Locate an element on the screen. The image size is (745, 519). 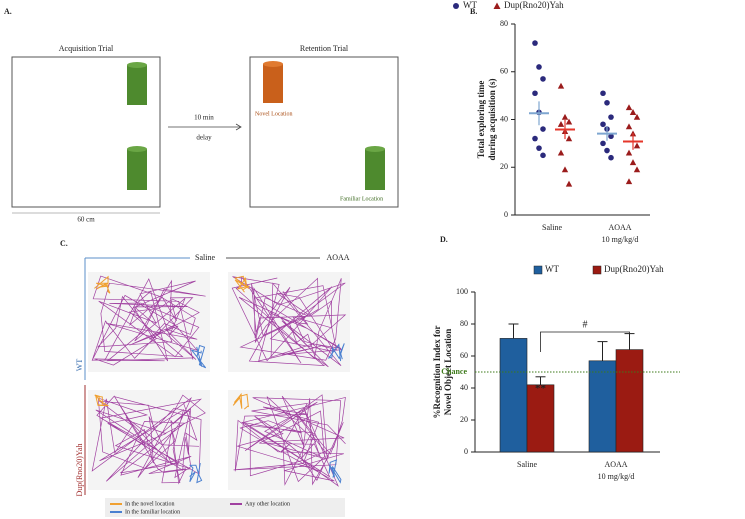
text: Retention Trial is located at coordinates (324, 48).